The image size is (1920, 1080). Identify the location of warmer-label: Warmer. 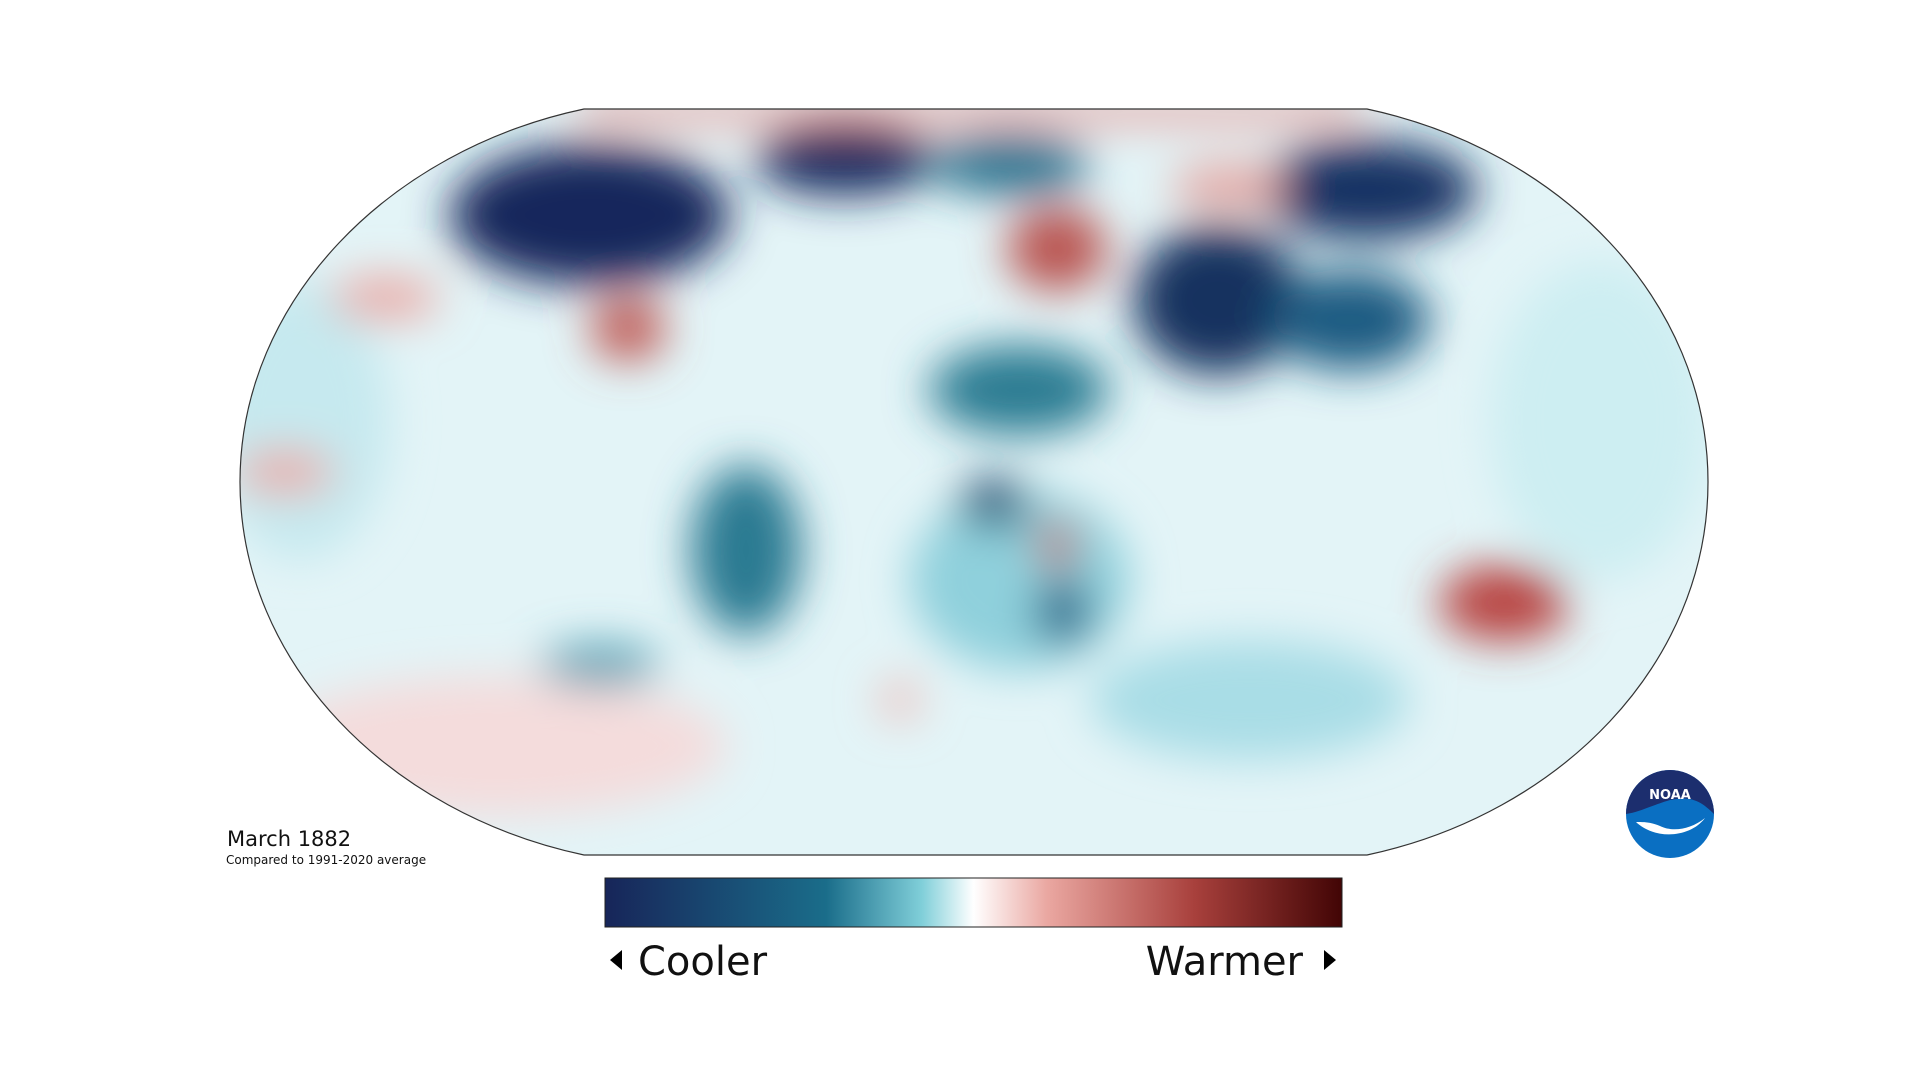
(1225, 962).